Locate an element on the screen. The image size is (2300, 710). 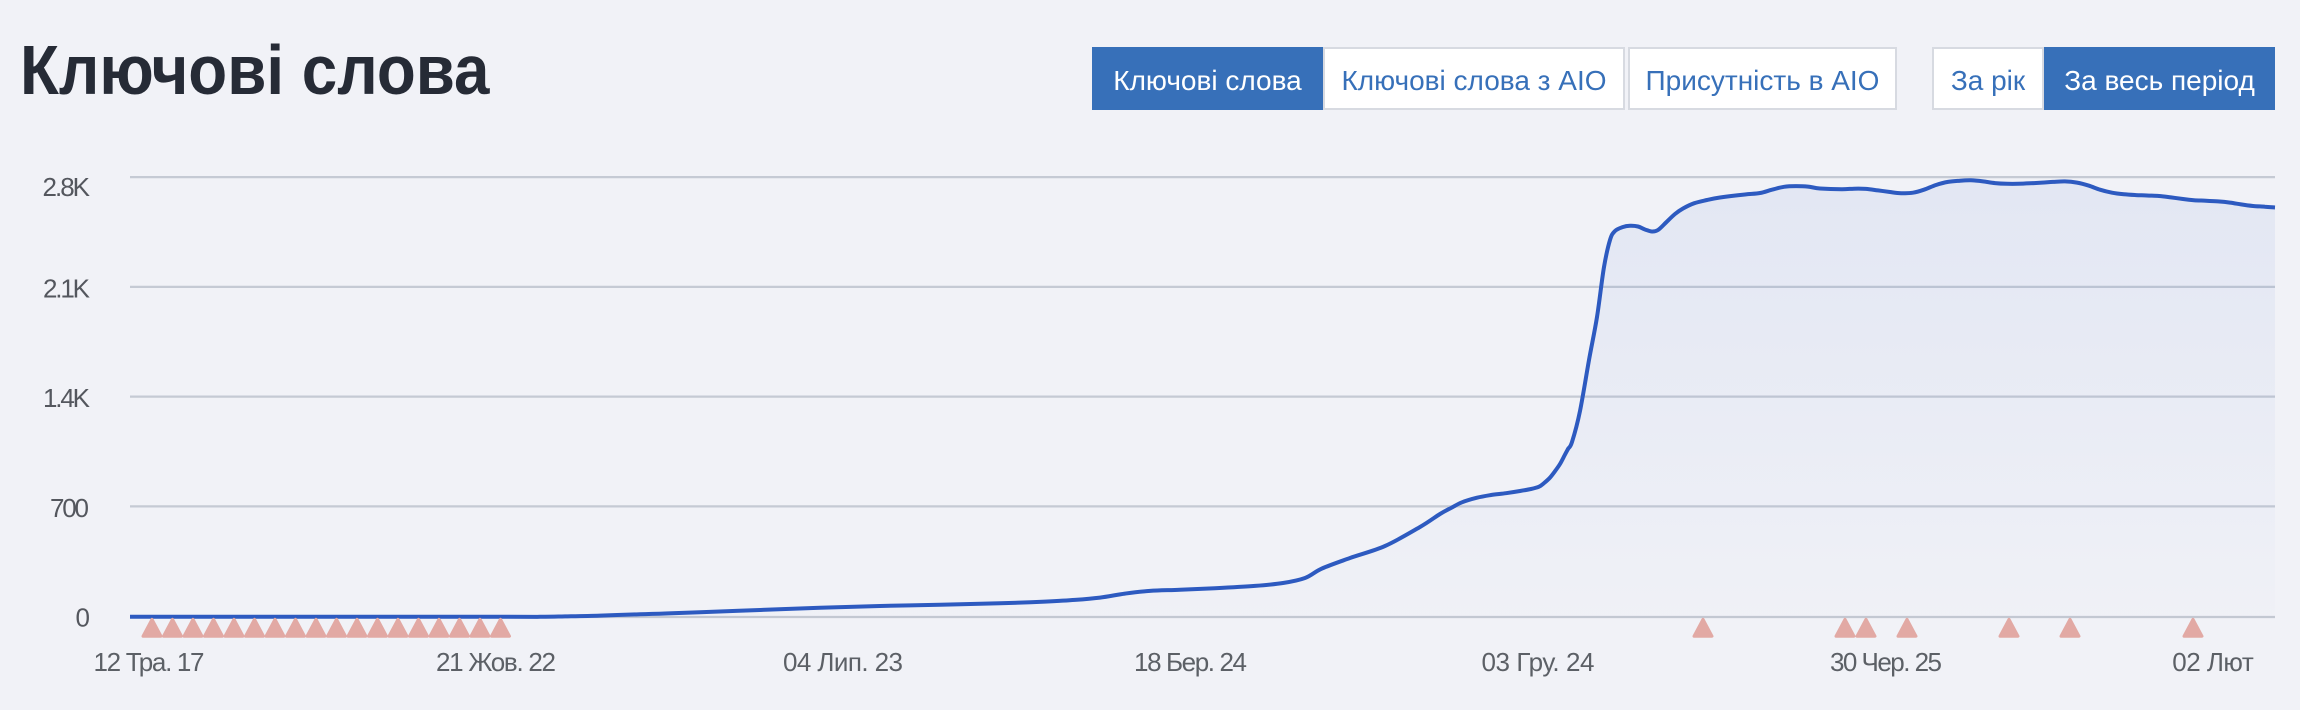
svg-text: 02 Лют is located at coordinates (2213, 662).